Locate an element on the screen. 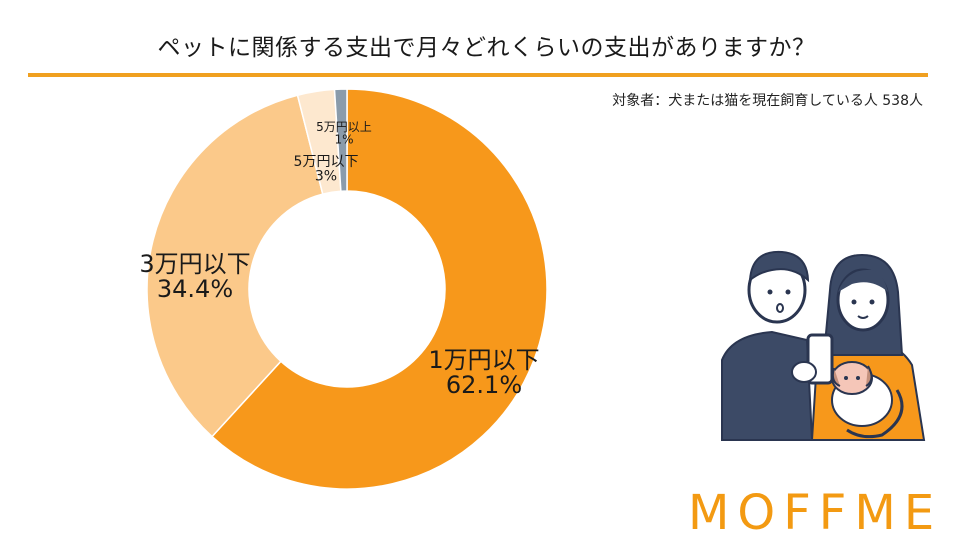  slice-value-label-0: 62.1% is located at coordinates (484, 385).